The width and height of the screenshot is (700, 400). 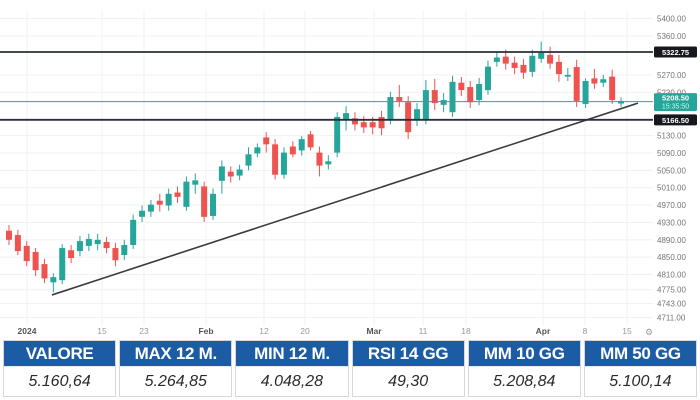 I want to click on x-axis-label: 20, so click(x=305, y=331).